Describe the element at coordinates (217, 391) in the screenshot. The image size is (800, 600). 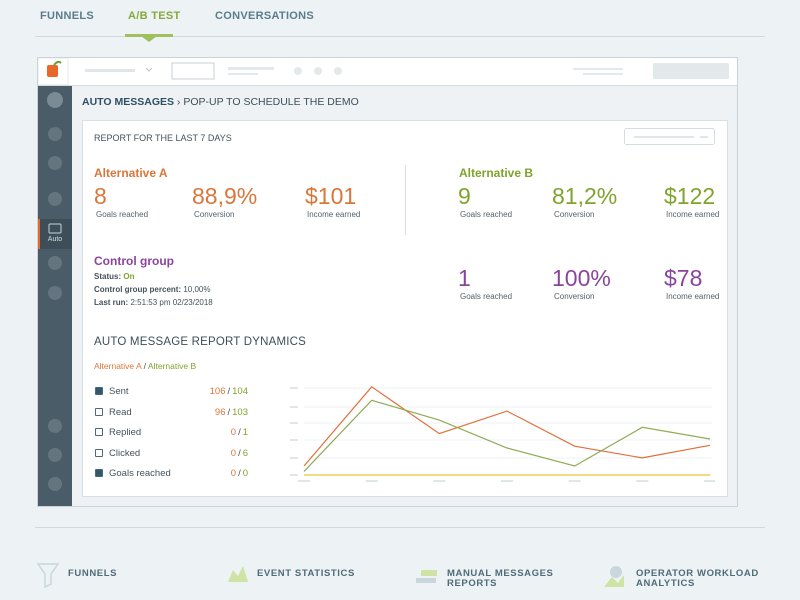
I see `value-a: 106` at that location.